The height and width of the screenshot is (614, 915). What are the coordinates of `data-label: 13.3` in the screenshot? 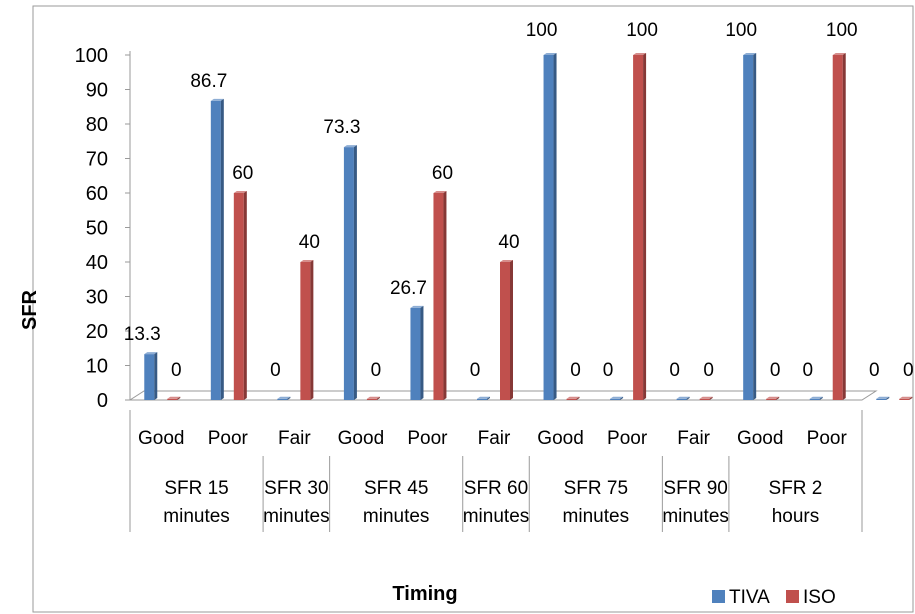 It's located at (142, 334).